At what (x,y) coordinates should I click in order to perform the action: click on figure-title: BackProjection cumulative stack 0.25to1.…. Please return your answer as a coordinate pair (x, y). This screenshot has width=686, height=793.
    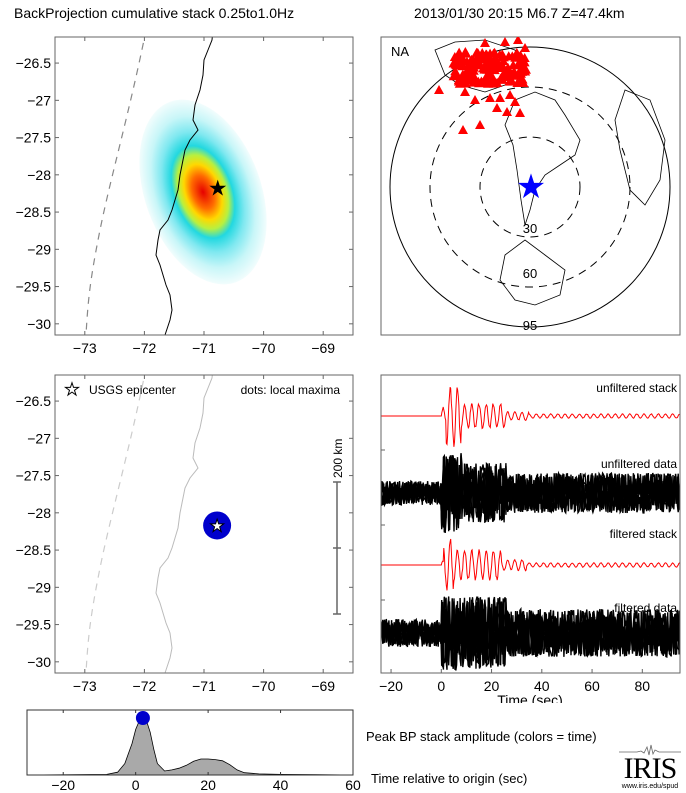
    Looking at the image, I should click on (154, 13).